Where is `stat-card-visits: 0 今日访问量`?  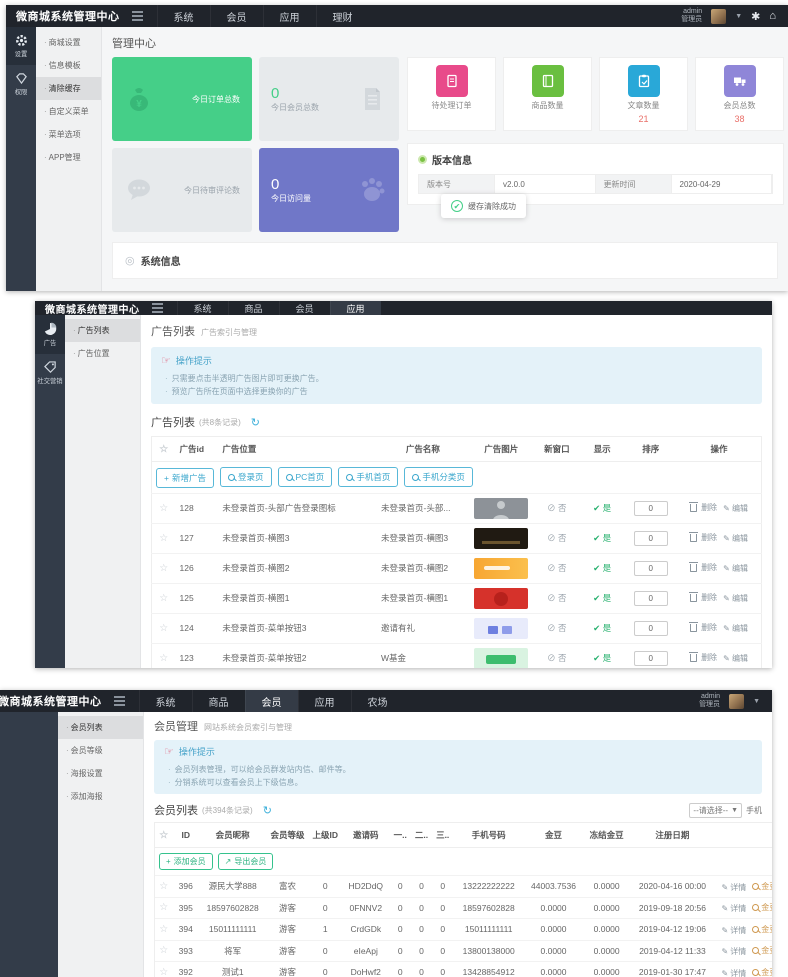
stat-card-visits: 0 今日访问量 is located at coordinates (329, 190).